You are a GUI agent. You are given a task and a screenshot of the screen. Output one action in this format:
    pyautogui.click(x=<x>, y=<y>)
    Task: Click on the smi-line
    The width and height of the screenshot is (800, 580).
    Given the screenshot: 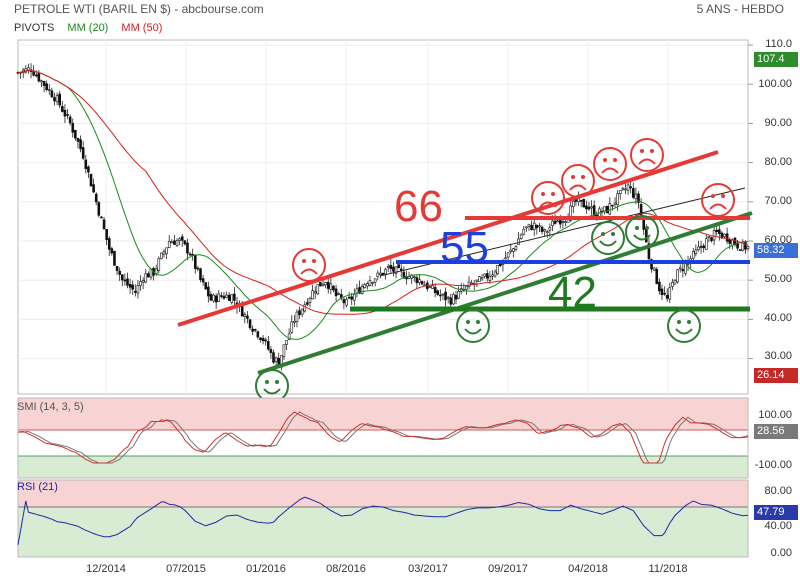 What is the action you would take?
    pyautogui.click(x=383, y=437)
    